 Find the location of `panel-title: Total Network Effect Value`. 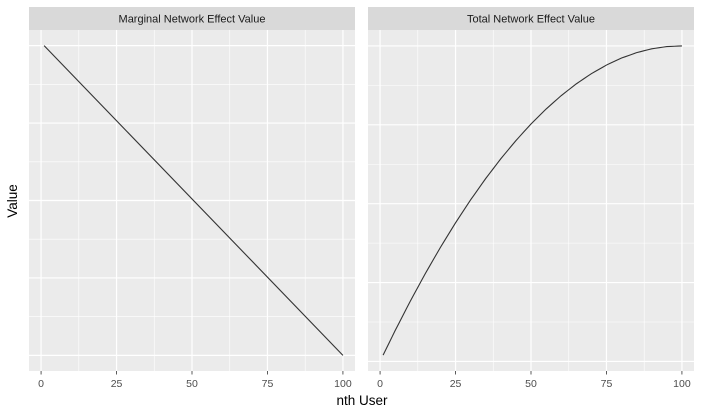

panel-title: Total Network Effect Value is located at coordinates (531, 20).